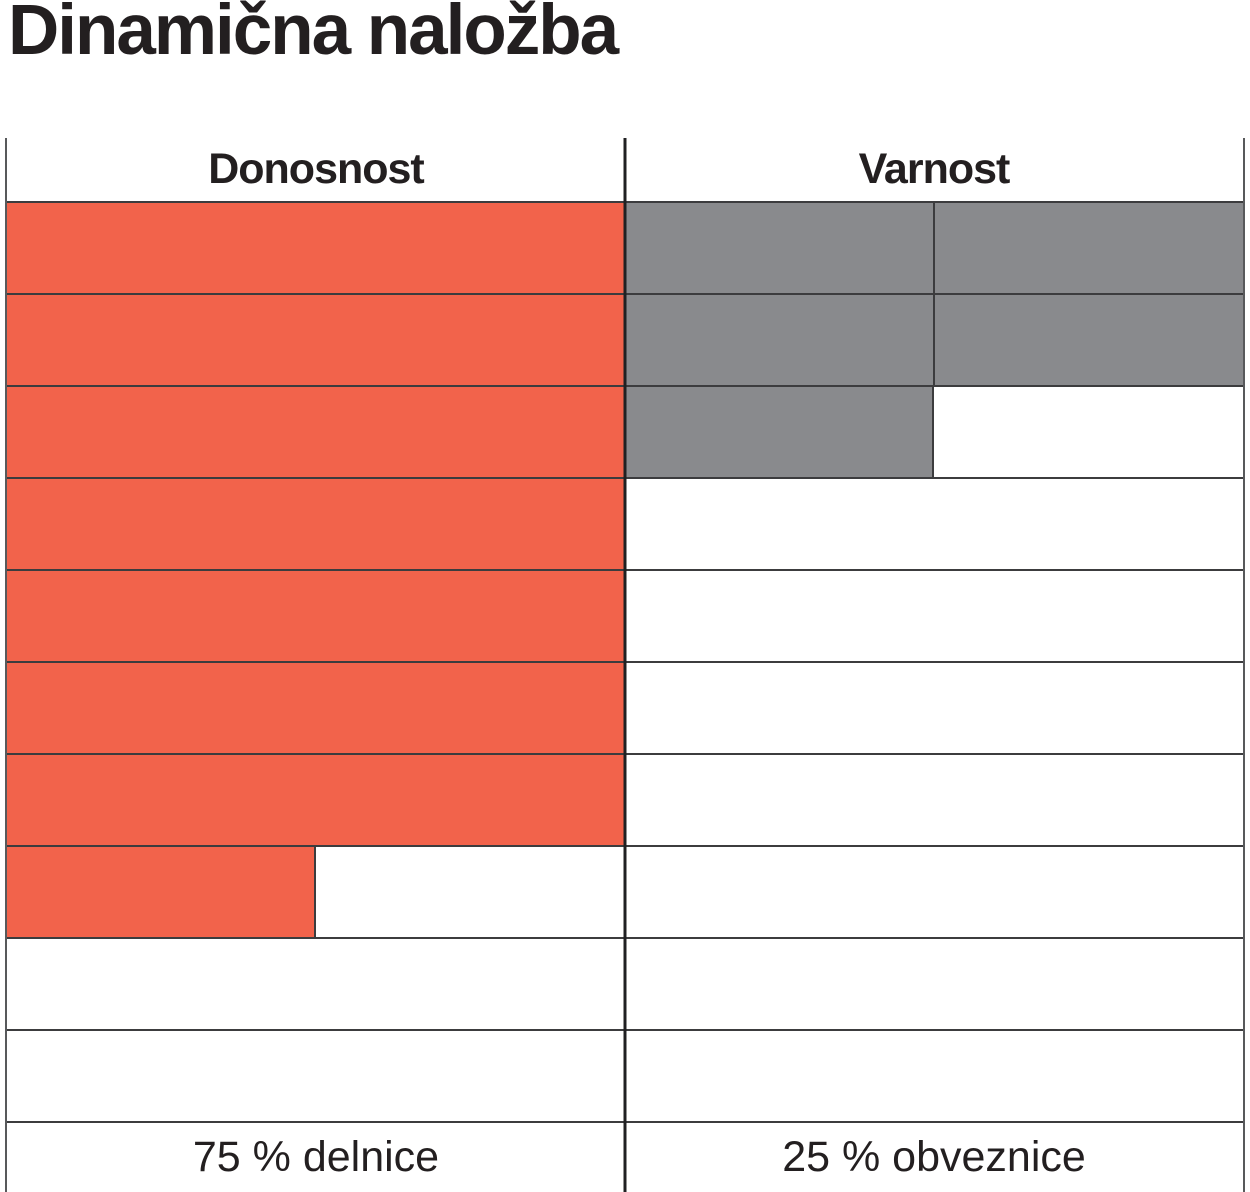 This screenshot has height=1192, width=1250. I want to click on footer-label-delnice: 75 % delnice, so click(316, 1157).